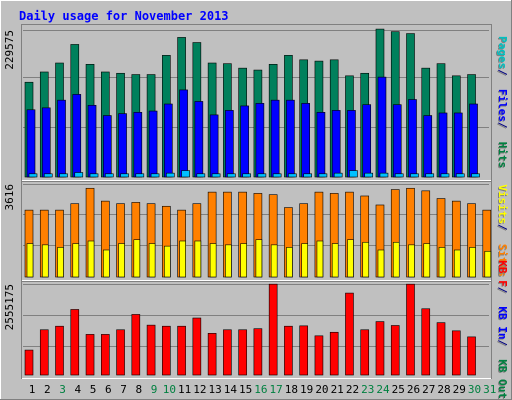 The height and width of the screenshot is (400, 512). Describe the element at coordinates (306, 389) in the screenshot. I see `x-tick-label-19: 19` at that location.